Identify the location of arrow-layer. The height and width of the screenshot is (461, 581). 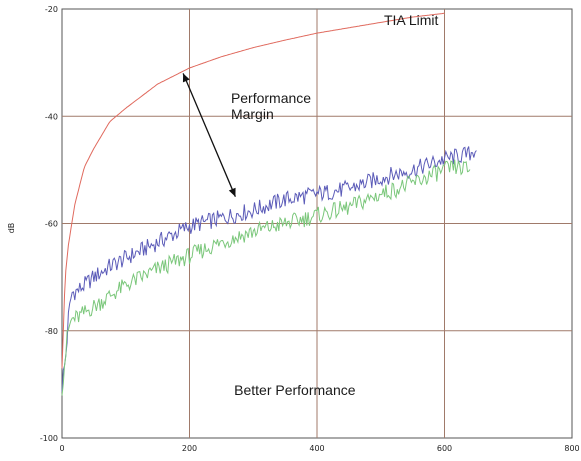
(209, 135).